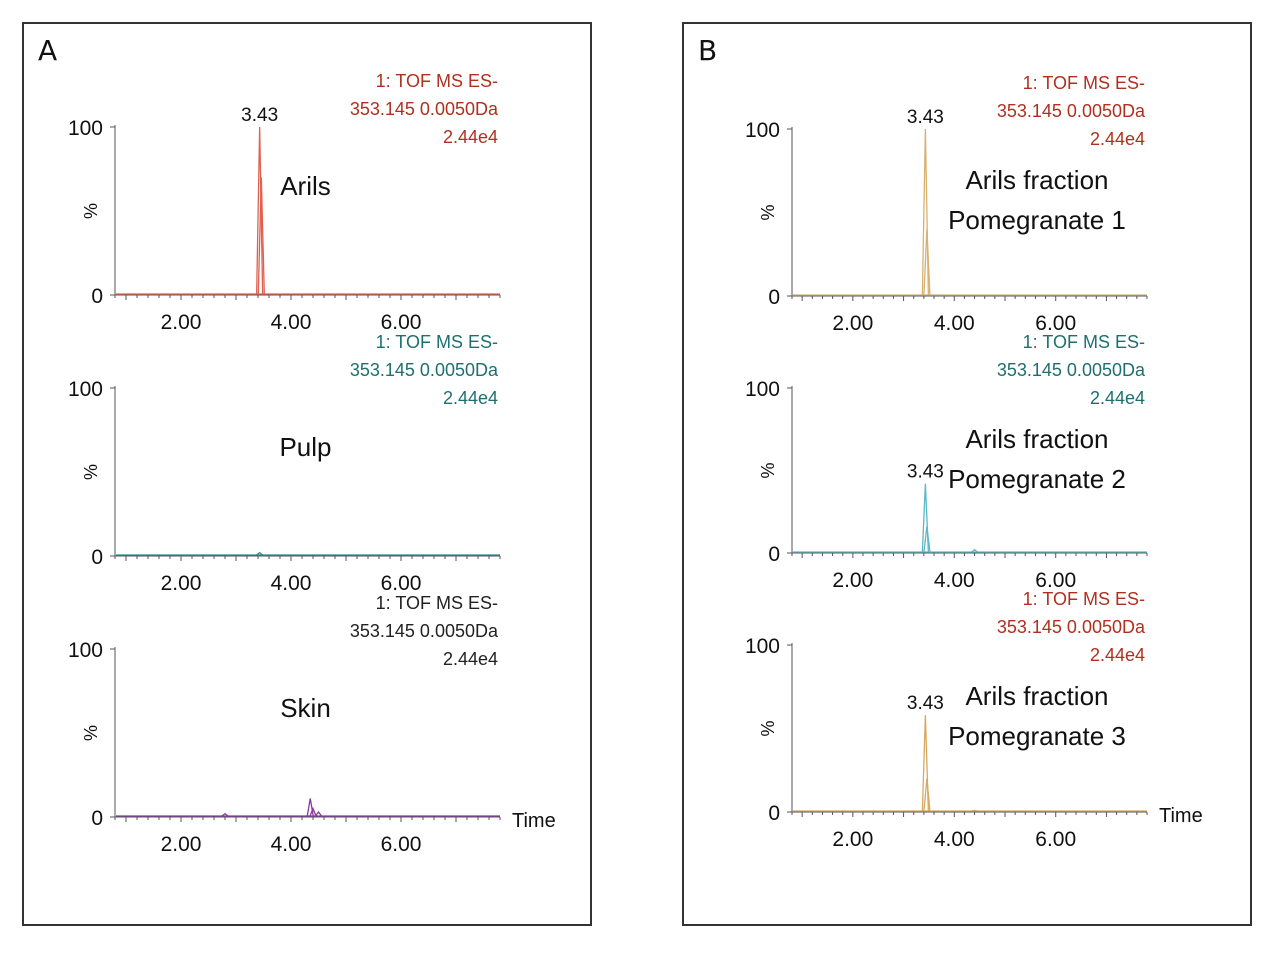 The height and width of the screenshot is (956, 1280). Describe the element at coordinates (762, 389) in the screenshot. I see `p1c1-y-tick-label: 100` at that location.